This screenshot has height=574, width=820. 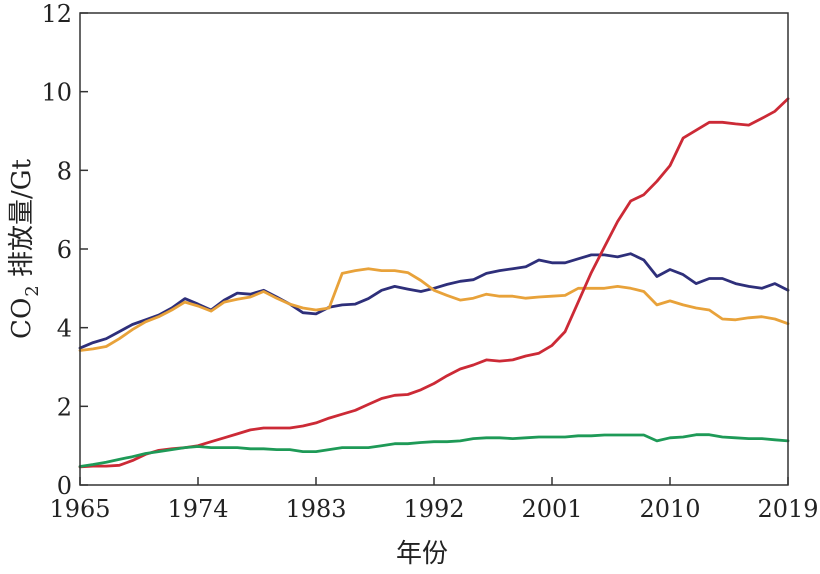 I want to click on x-tick-label: 1992, so click(x=433, y=509).